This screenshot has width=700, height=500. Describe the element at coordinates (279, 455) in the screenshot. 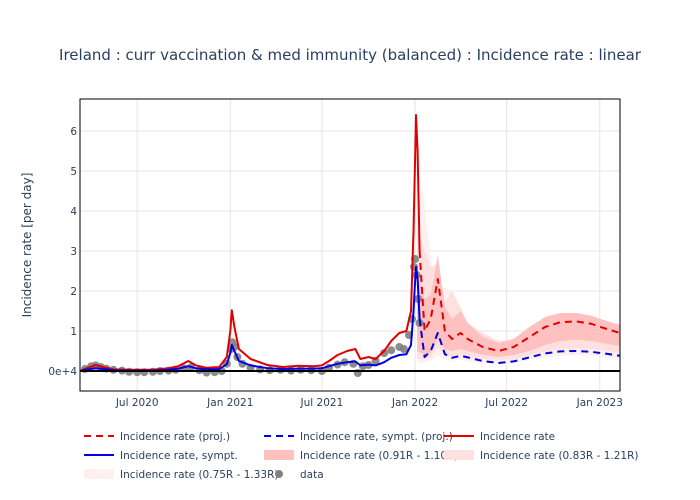

I see `legend-swatch-band1` at that location.